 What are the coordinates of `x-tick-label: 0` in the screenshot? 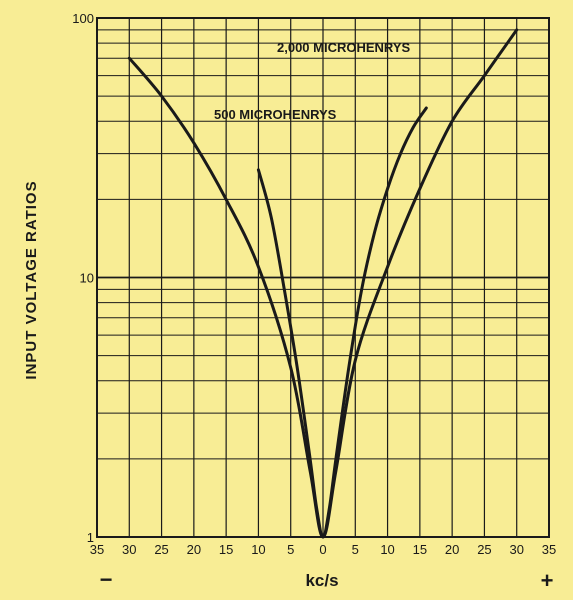 It's located at (322, 549).